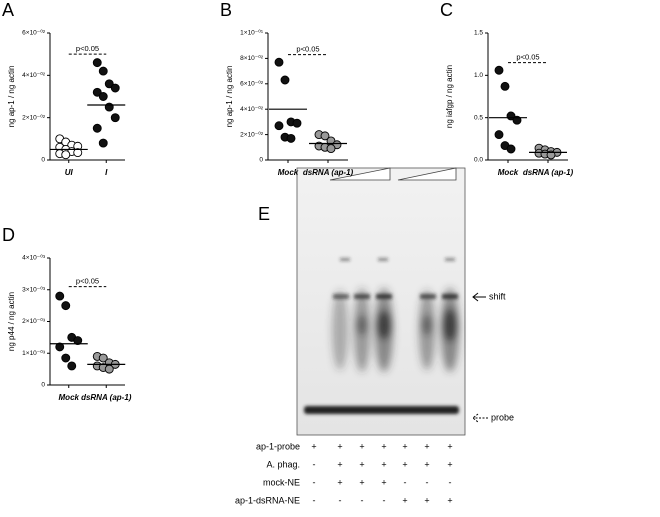  What do you see at coordinates (281, 482) in the screenshot?
I see `row-label: mock-NE` at bounding box center [281, 482].